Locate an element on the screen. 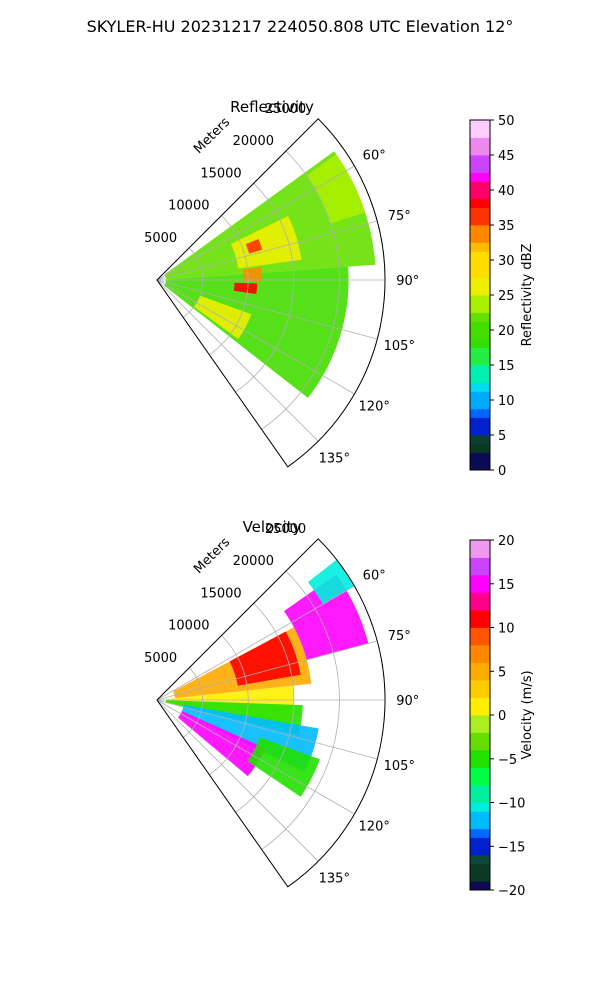 This screenshot has height=1000, width=600. range-tick-label: 25000 is located at coordinates (285, 529).